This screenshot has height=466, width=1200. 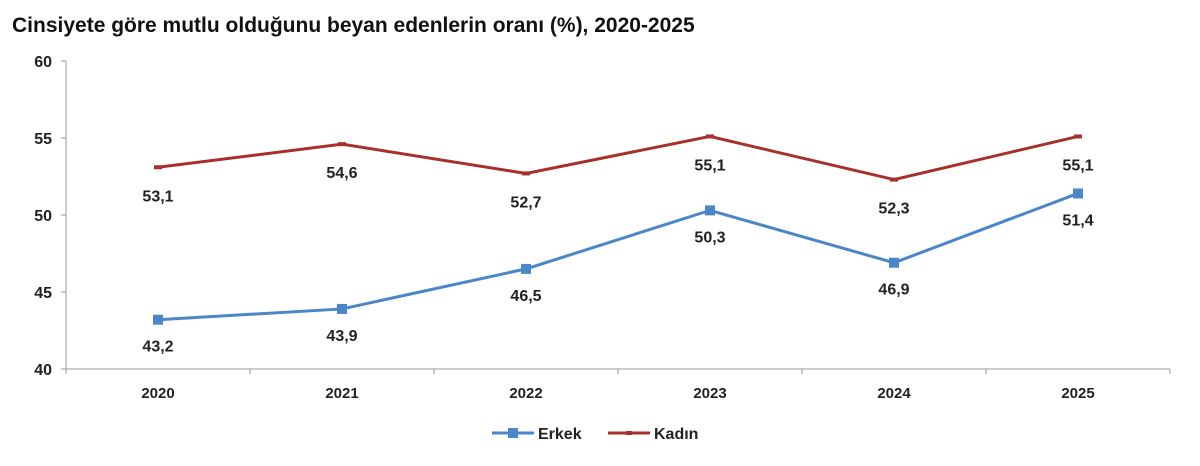 What do you see at coordinates (43, 370) in the screenshot?
I see `y-tick-label: 40` at bounding box center [43, 370].